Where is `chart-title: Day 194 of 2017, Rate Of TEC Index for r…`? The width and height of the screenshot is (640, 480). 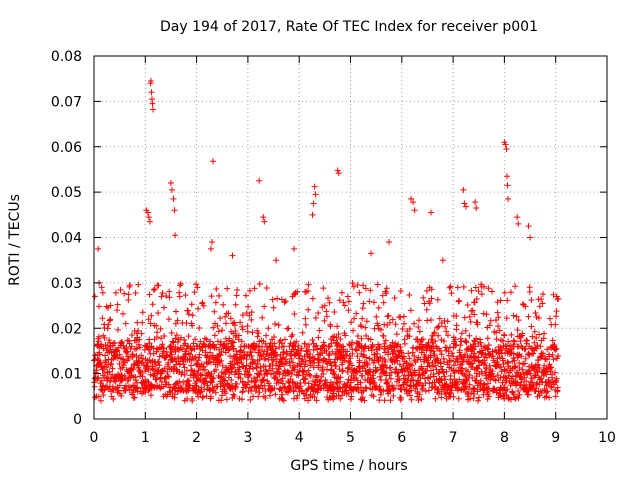 chart-title: Day 194 of 2017, Rate Of TEC Index for r… is located at coordinates (349, 27).